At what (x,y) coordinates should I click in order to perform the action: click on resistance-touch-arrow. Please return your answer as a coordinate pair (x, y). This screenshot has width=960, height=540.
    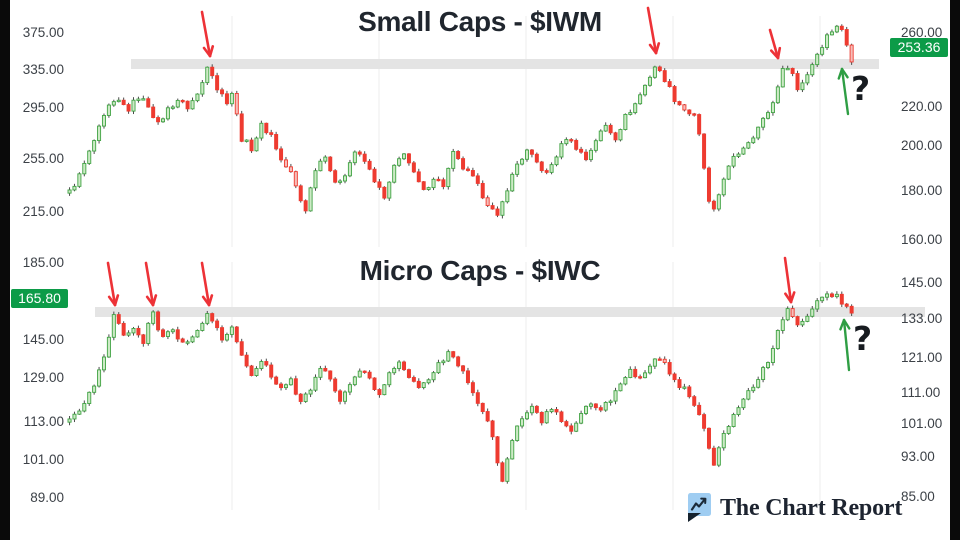
    Looking at the image, I should click on (653, 30).